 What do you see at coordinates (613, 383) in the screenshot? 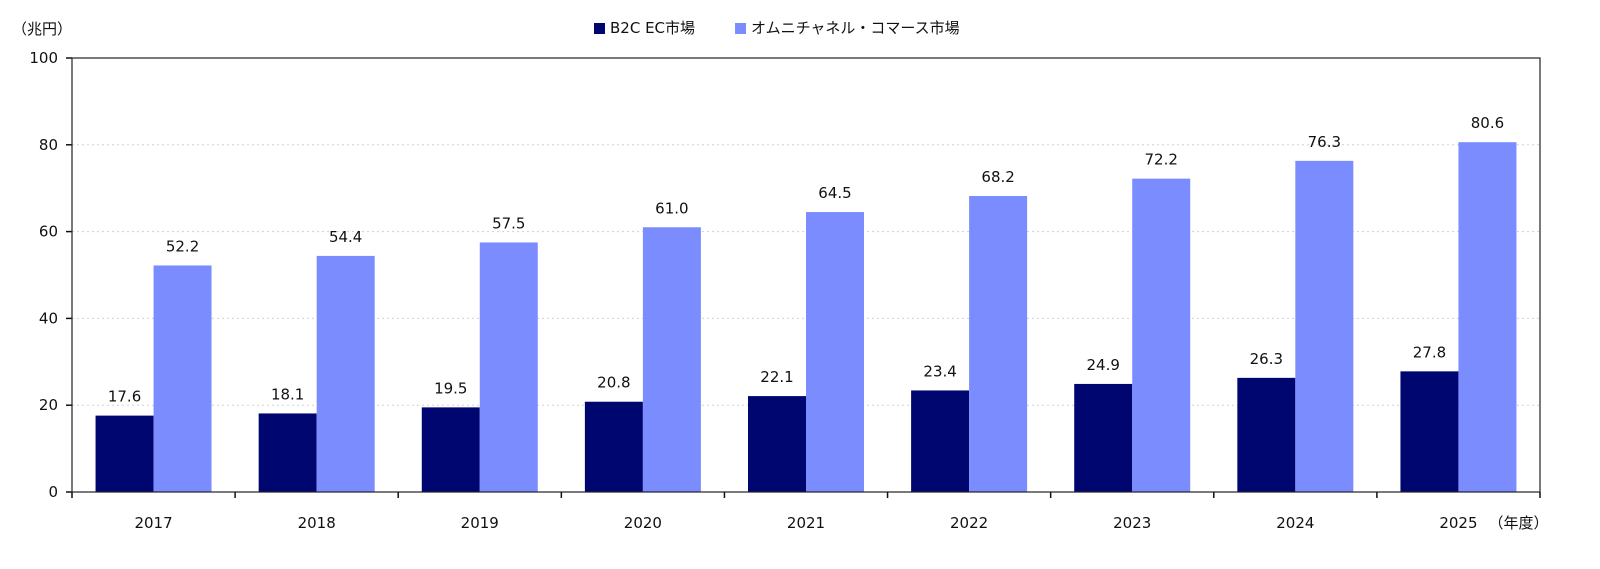
I see `data-label: 20.8` at bounding box center [613, 383].